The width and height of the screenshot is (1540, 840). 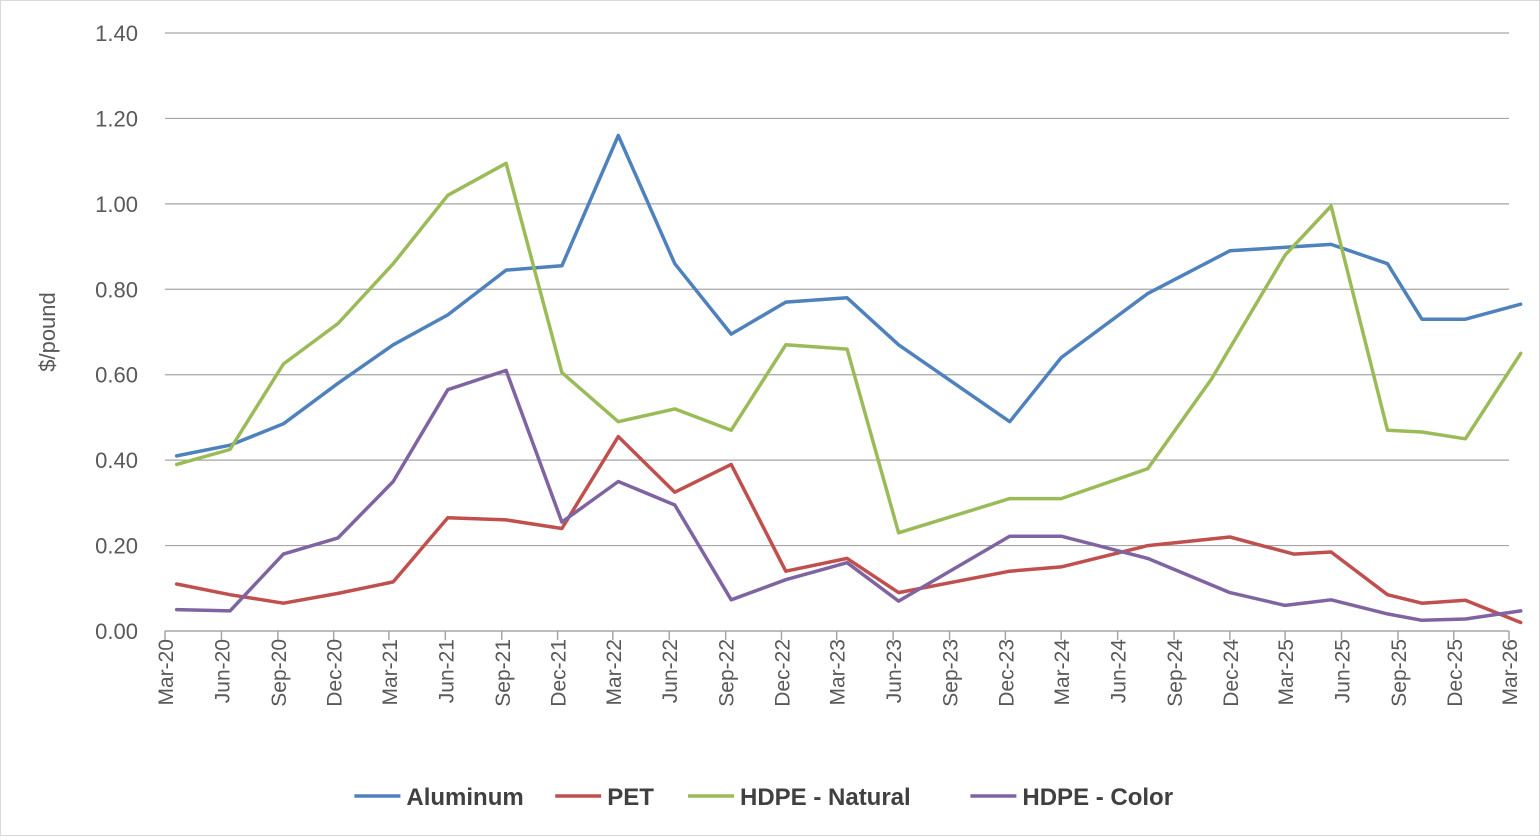 I want to click on y-tick-label: 0.60, so click(x=116, y=375).